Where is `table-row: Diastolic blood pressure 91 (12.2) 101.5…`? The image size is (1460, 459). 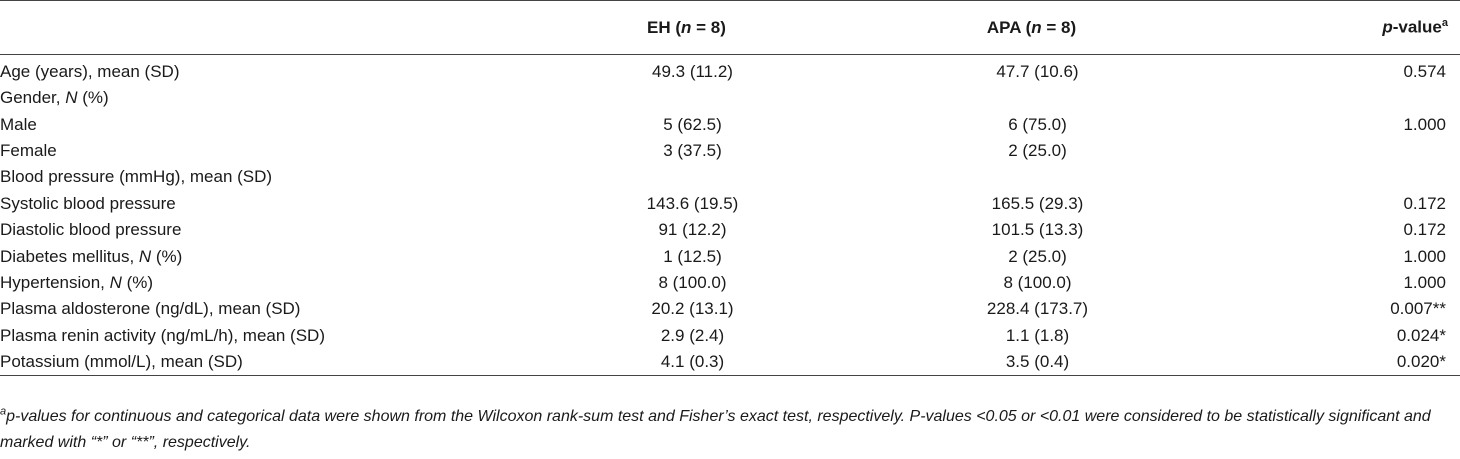 table-row: Diastolic blood pressure 91 (12.2) 101.5… is located at coordinates (730, 230).